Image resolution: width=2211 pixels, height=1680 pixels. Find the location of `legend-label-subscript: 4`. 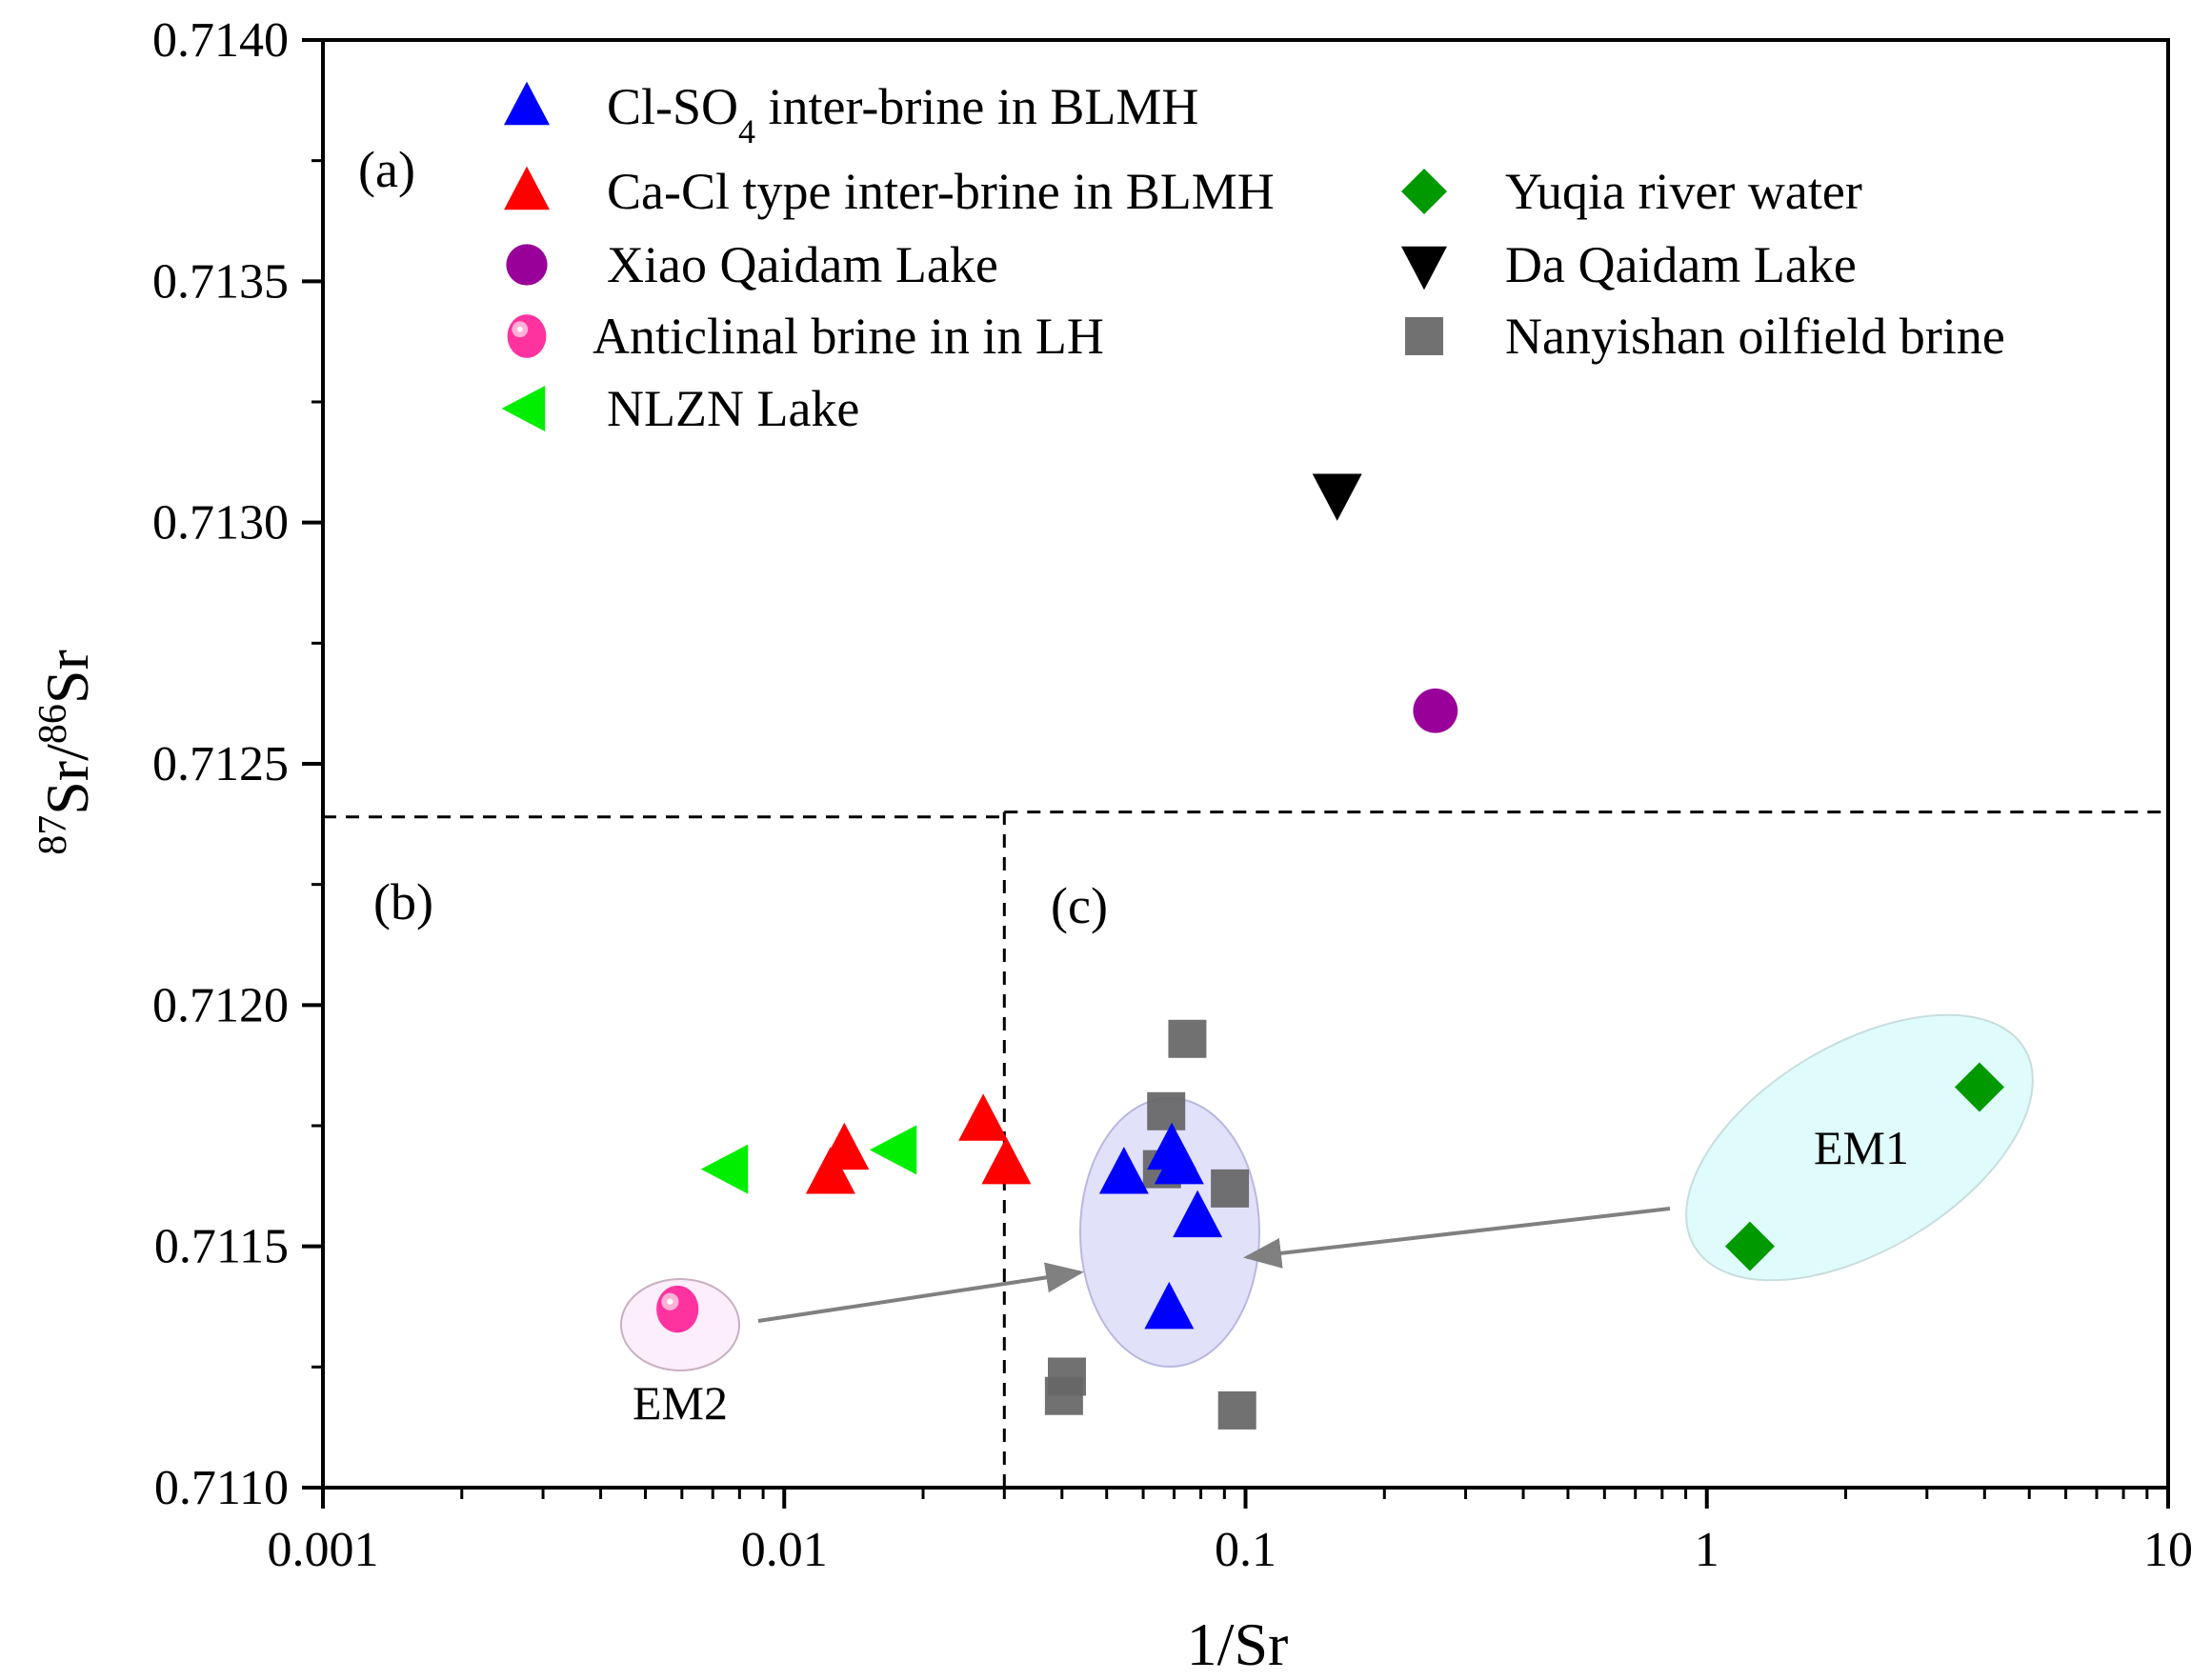

legend-label-subscript: 4 is located at coordinates (746, 131).